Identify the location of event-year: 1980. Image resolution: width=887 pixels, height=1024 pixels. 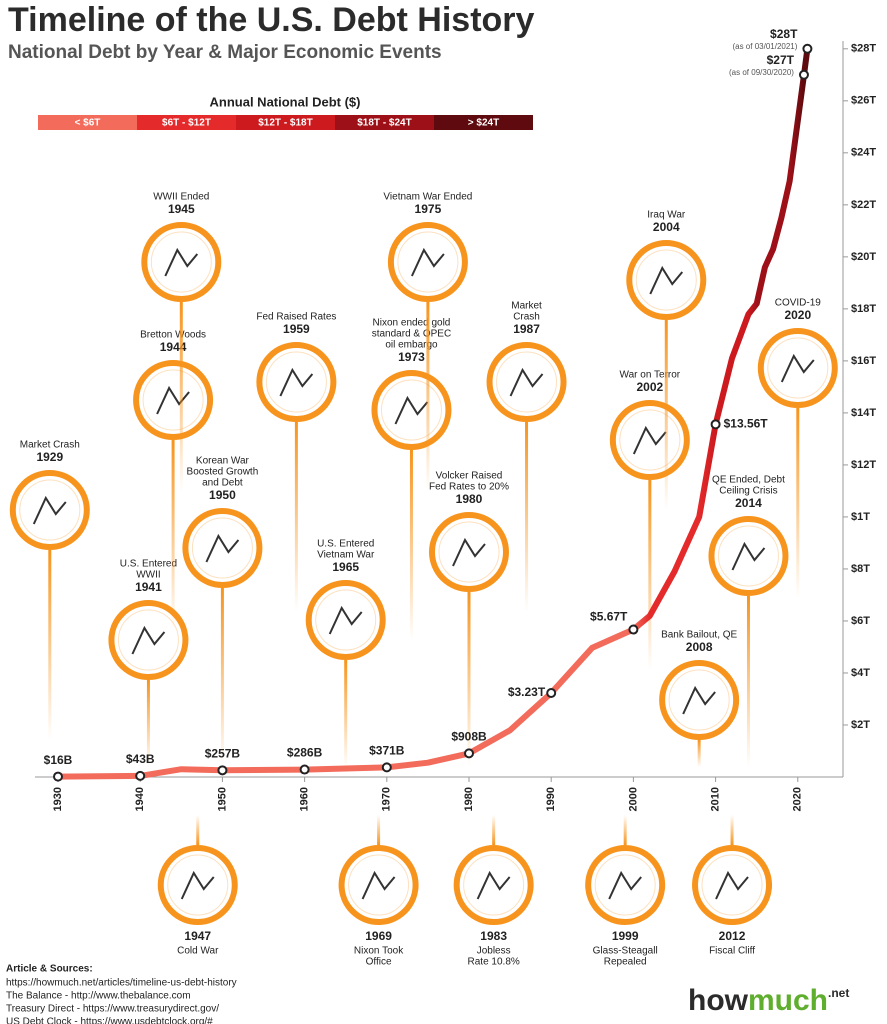
(469, 499).